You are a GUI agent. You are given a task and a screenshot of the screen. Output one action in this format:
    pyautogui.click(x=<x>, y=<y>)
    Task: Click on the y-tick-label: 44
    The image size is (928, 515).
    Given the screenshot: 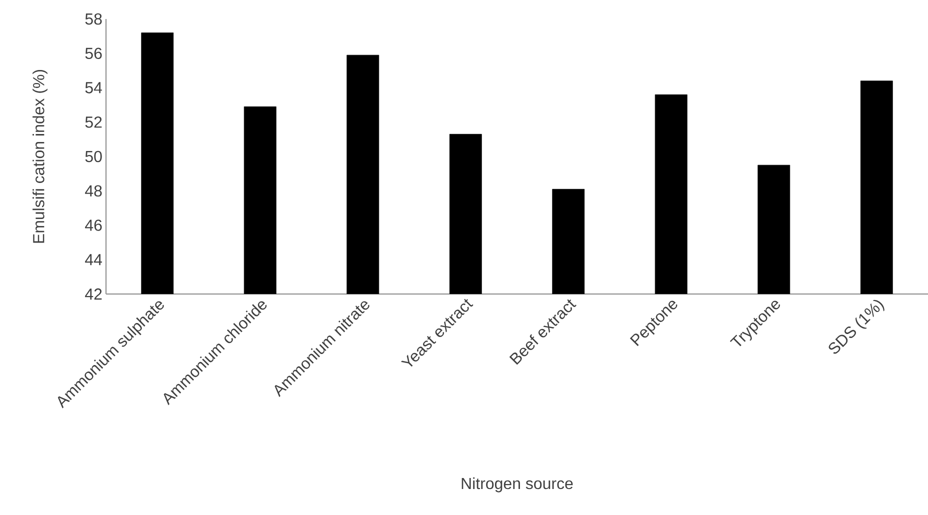 What is the action you would take?
    pyautogui.click(x=93, y=260)
    